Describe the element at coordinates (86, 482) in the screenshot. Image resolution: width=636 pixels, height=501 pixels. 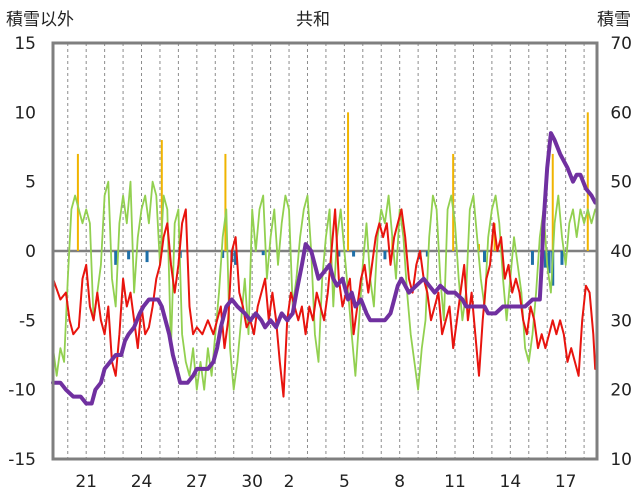
I see `x-tick-label: 21` at that location.